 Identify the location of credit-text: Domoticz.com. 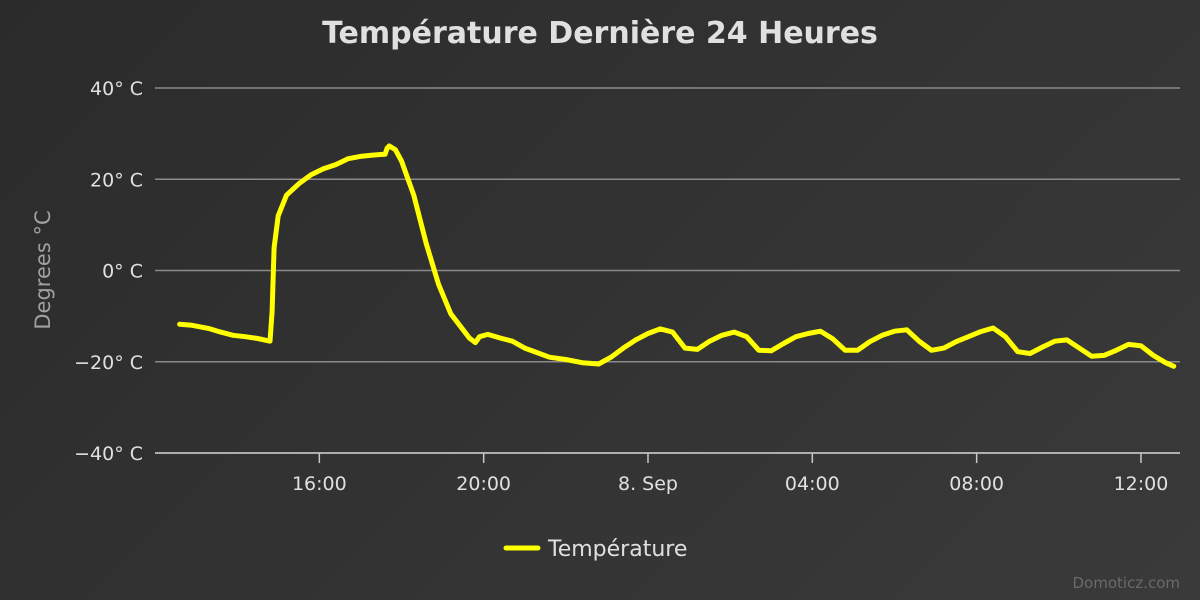
(1127, 583).